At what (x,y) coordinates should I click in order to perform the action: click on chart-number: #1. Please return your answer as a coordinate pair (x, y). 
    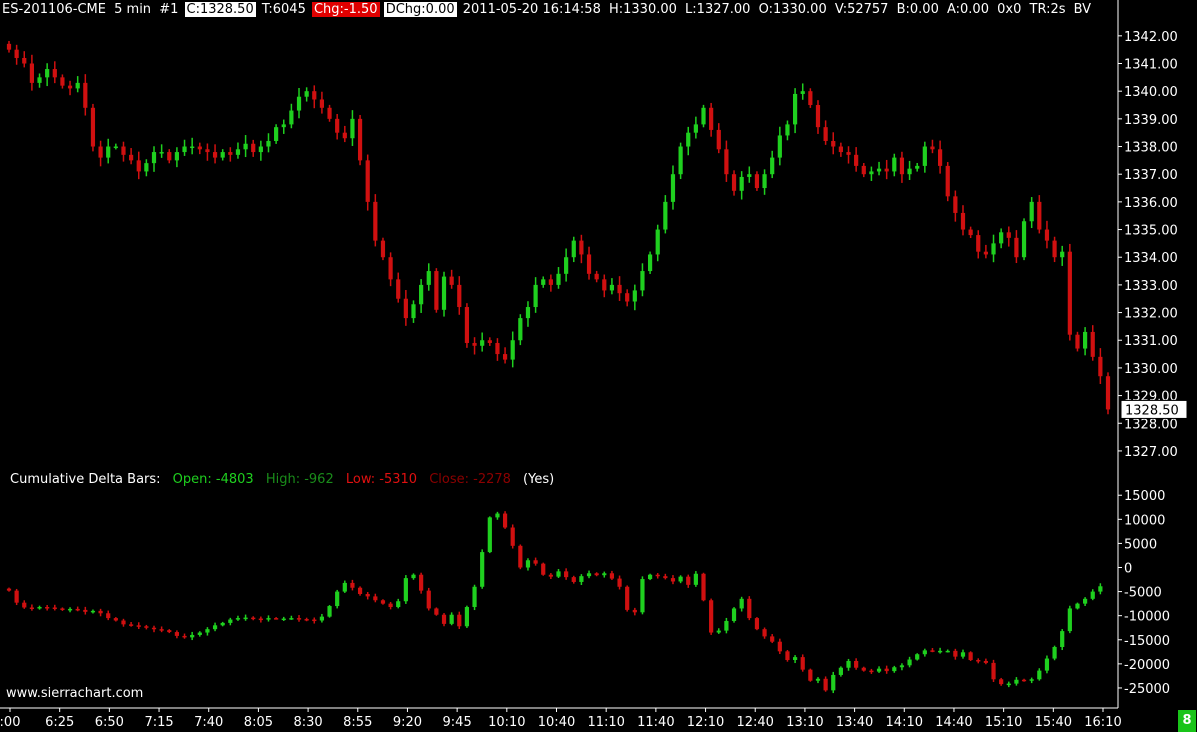
    Looking at the image, I should click on (169, 9).